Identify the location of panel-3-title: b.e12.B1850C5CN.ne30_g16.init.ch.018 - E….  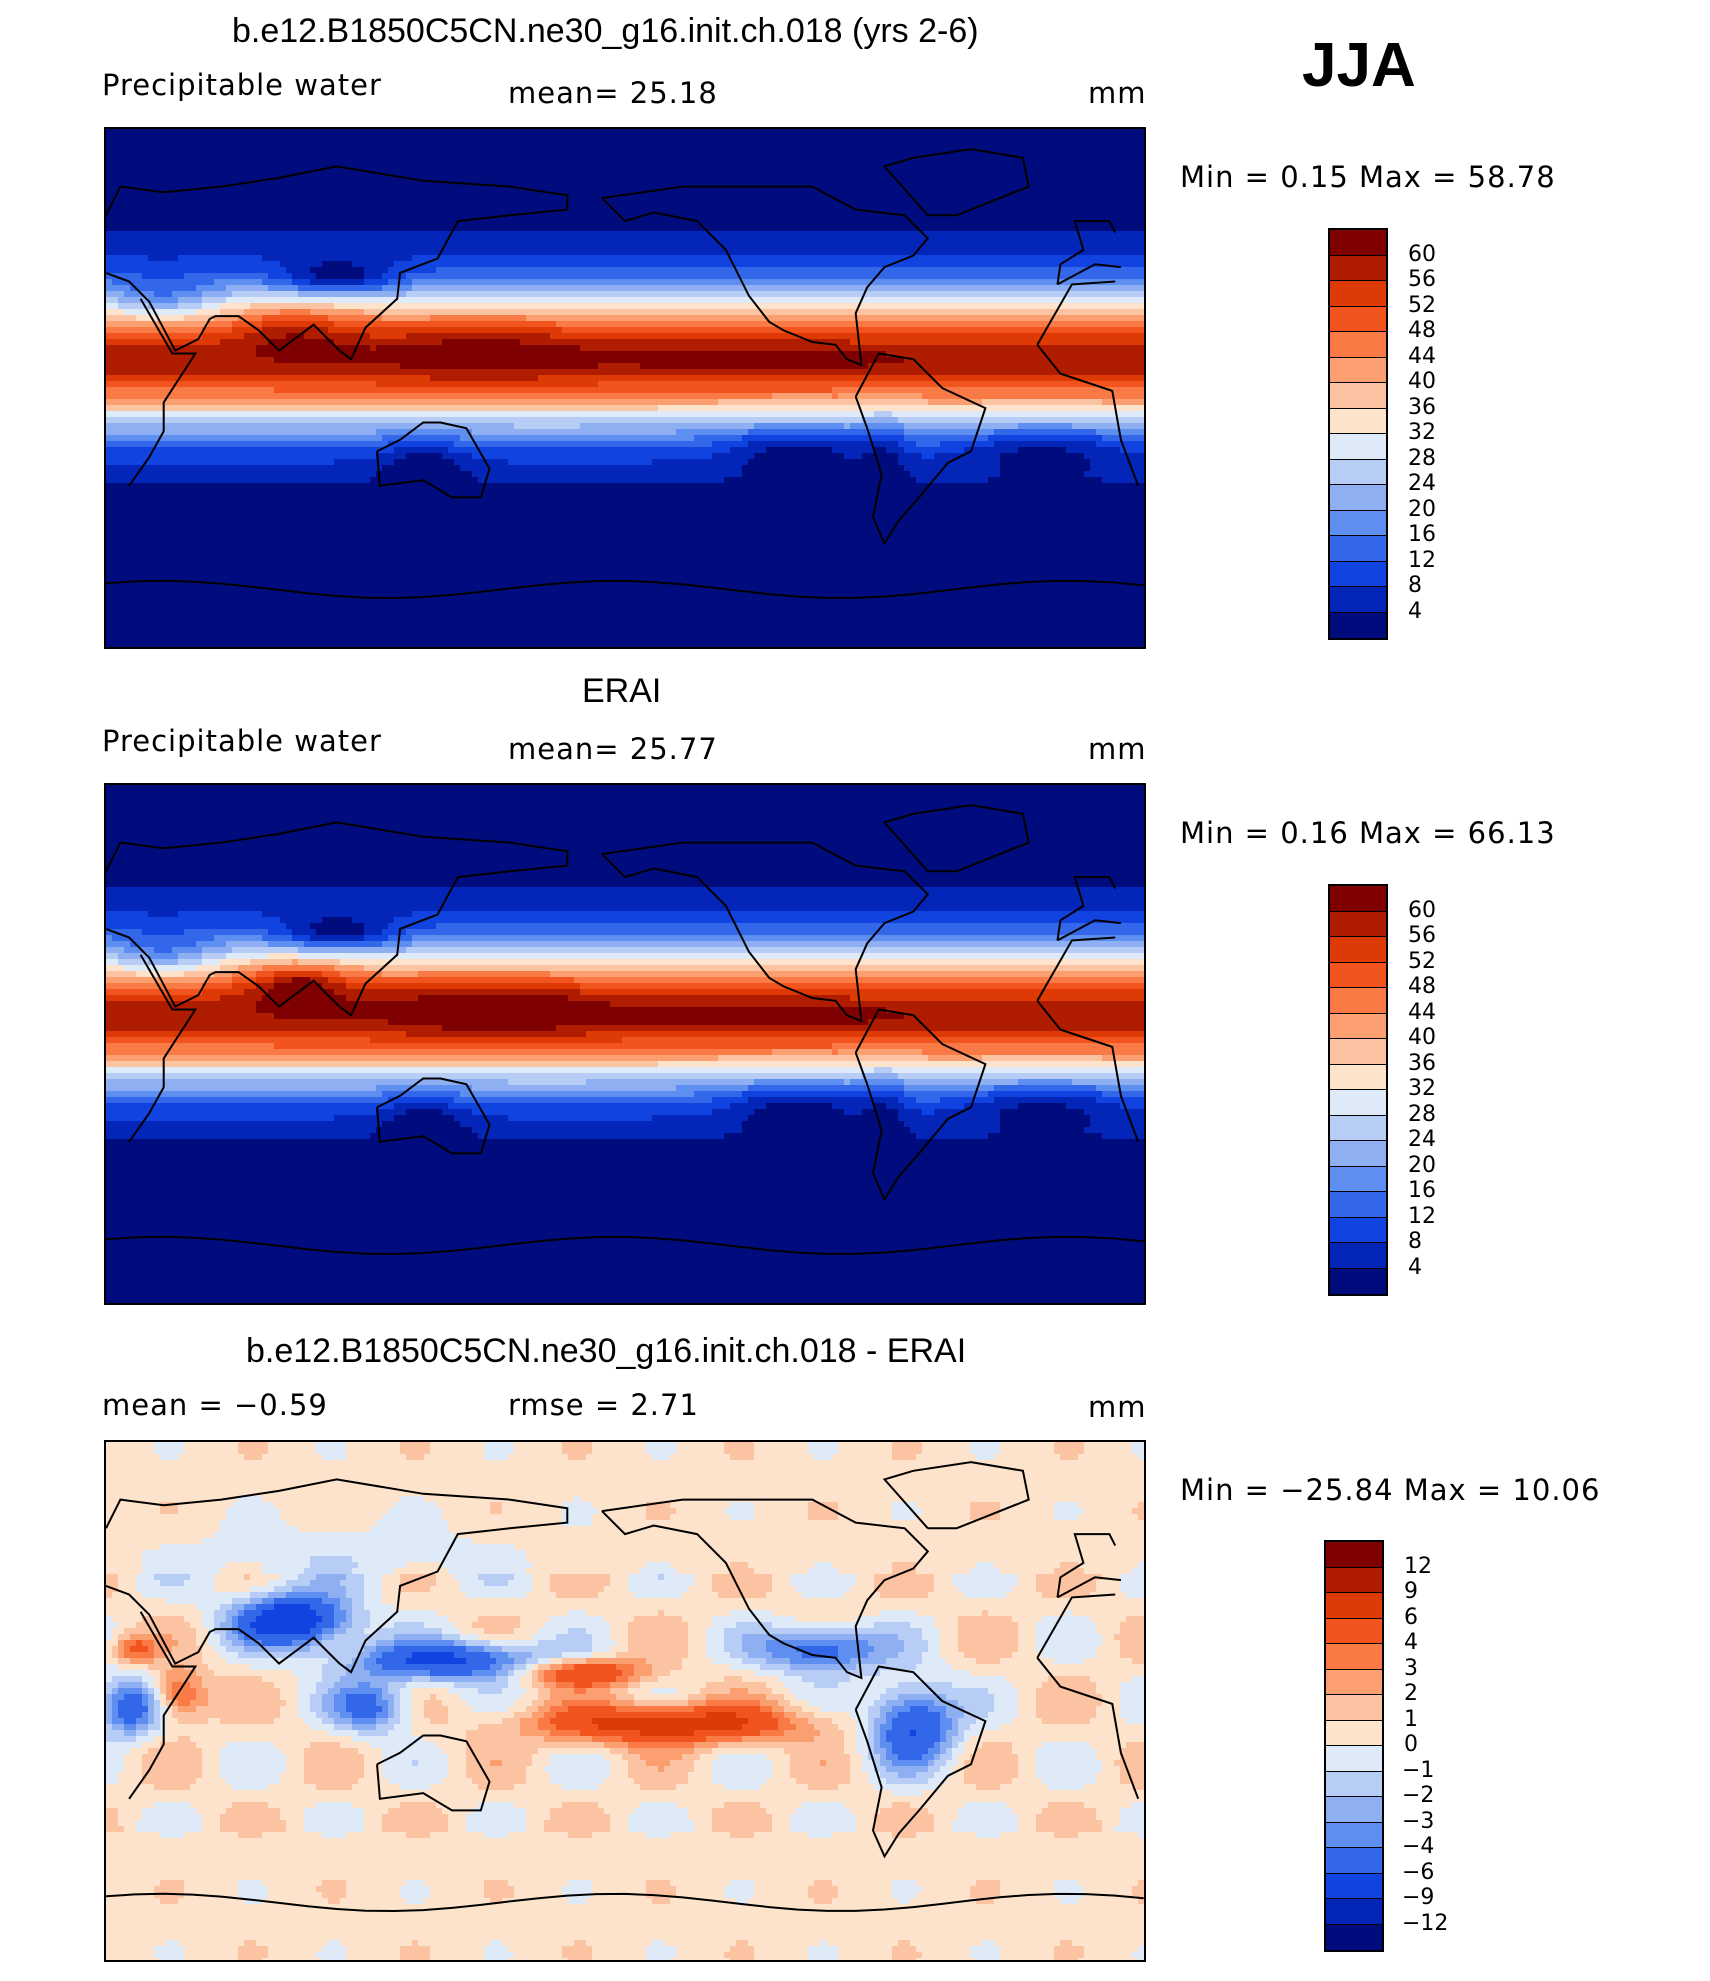
(606, 1351).